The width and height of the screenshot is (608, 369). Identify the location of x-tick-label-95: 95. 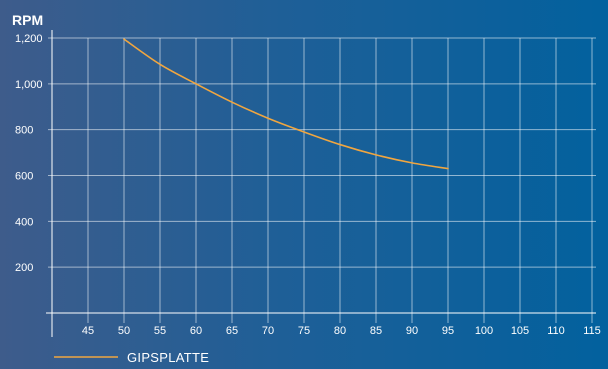
(448, 331).